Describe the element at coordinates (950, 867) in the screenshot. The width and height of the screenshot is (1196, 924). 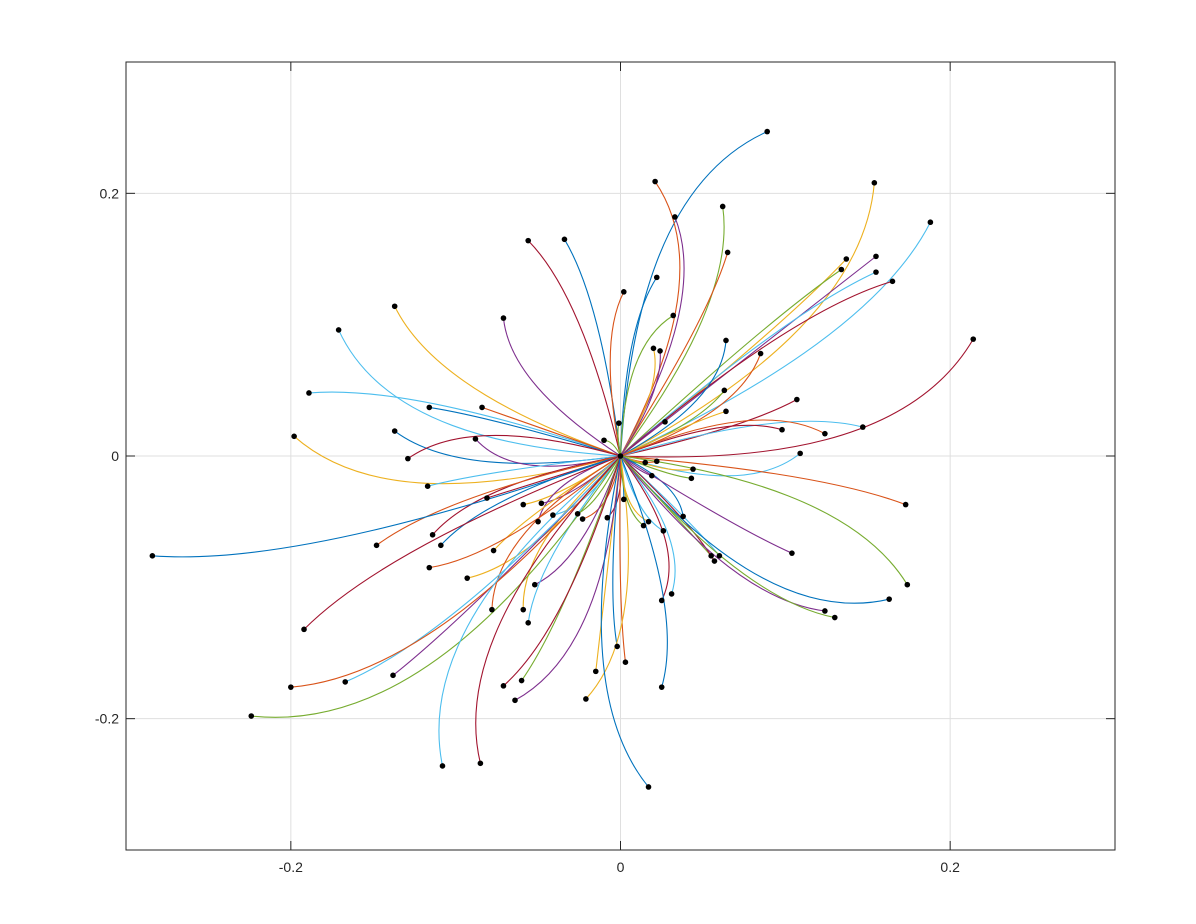
I see `x-tick-label-2: 0.2` at that location.